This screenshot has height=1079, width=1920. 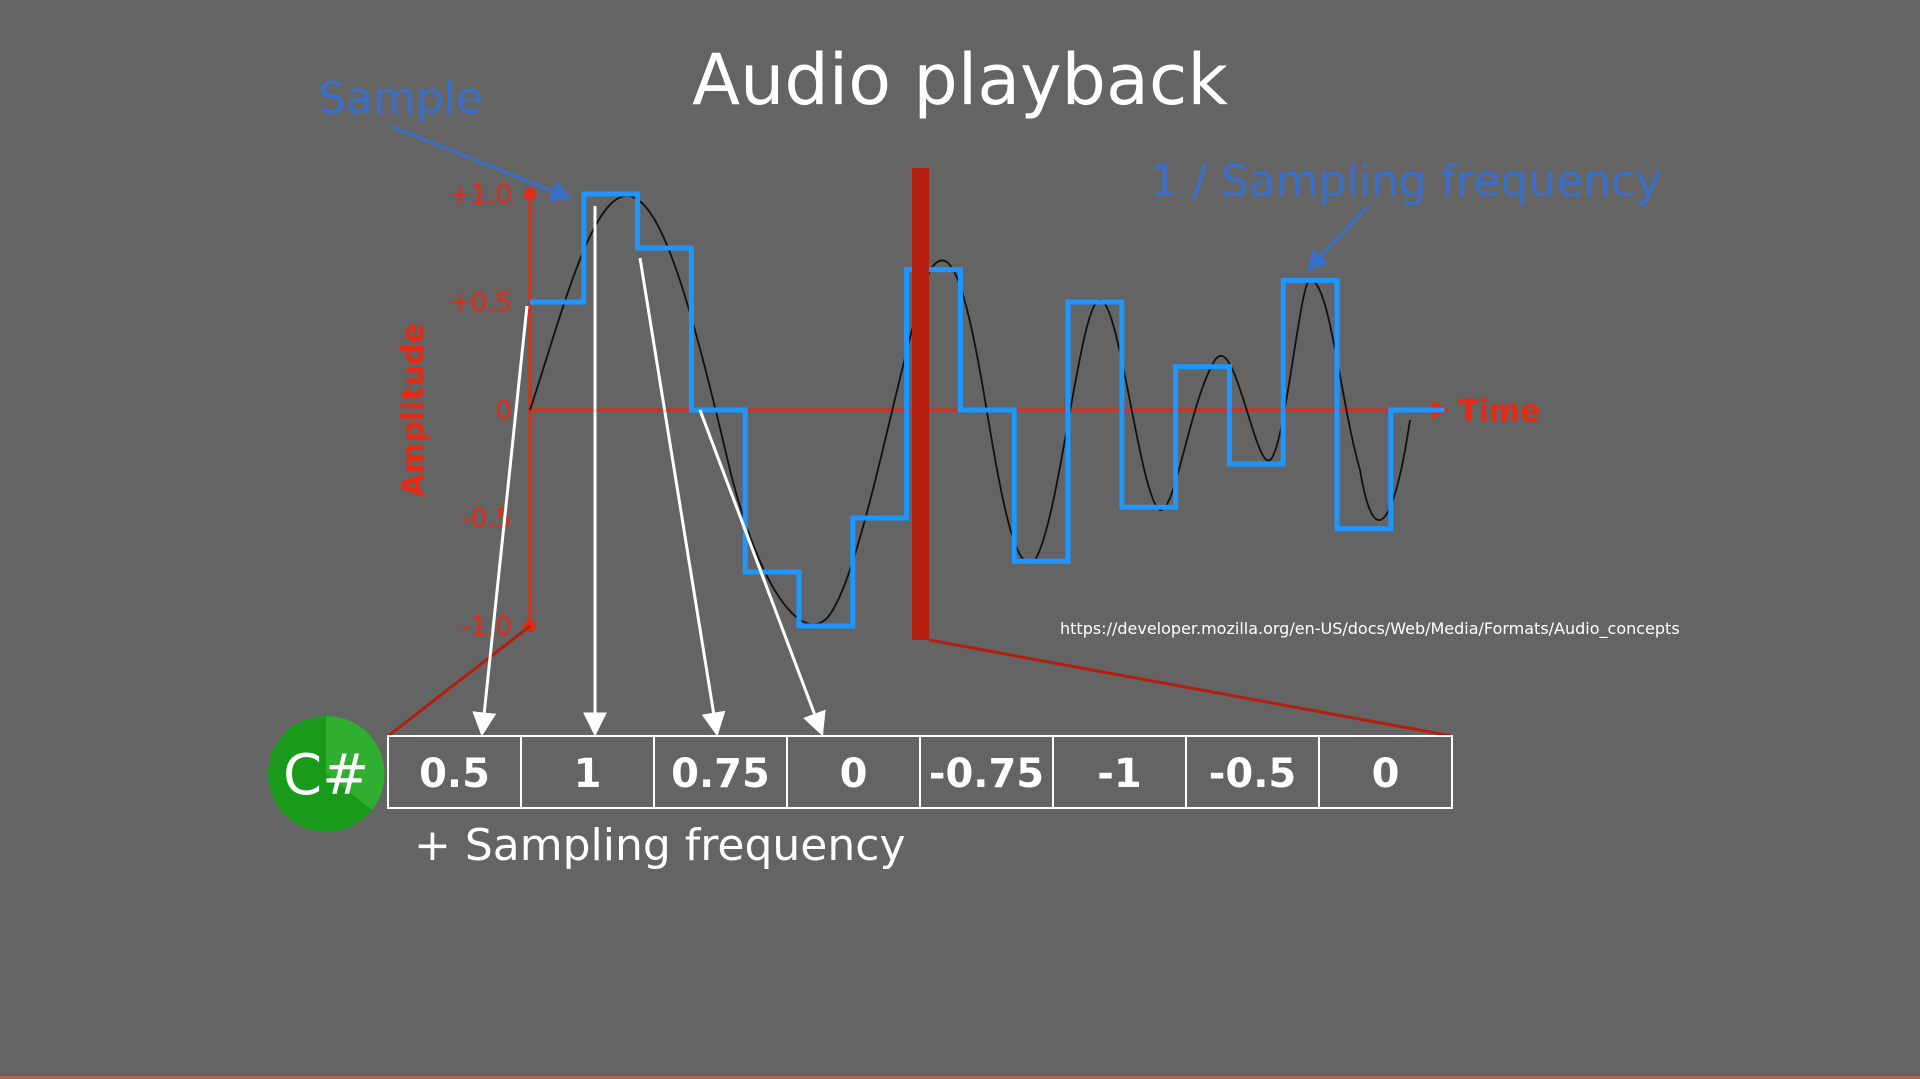 I want to click on y-tick-label: -1.0, so click(x=486, y=627).